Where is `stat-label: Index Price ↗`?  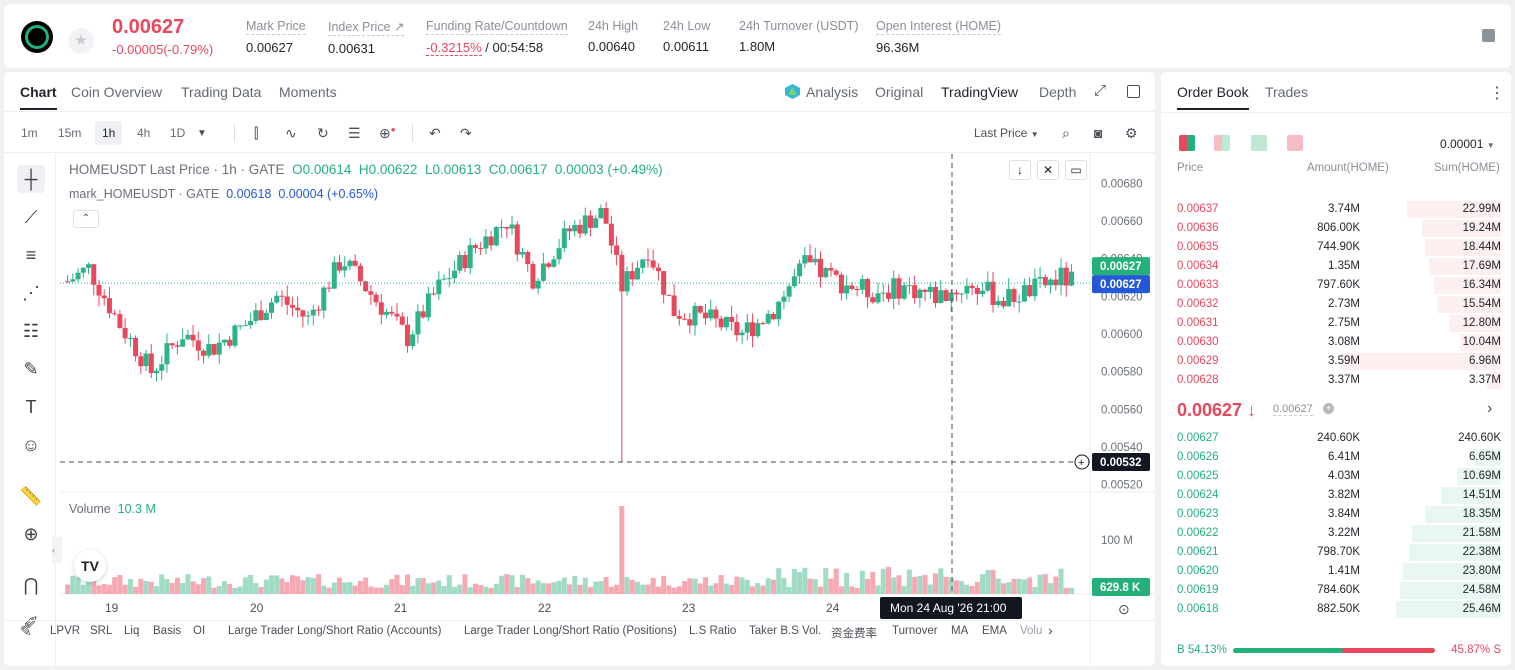 stat-label: Index Price ↗ is located at coordinates (366, 28).